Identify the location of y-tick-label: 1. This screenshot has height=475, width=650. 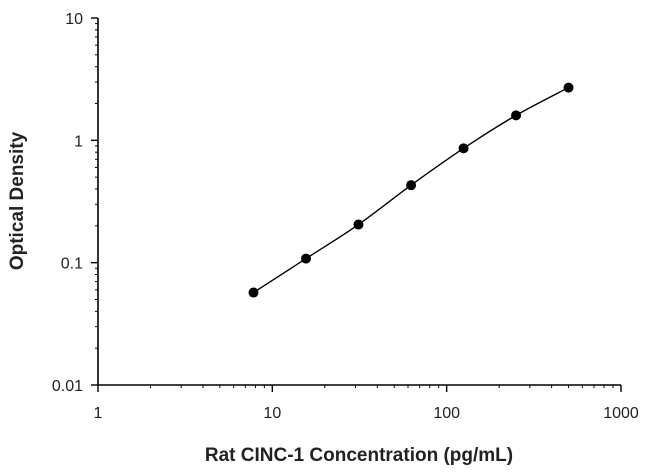
(78, 141).